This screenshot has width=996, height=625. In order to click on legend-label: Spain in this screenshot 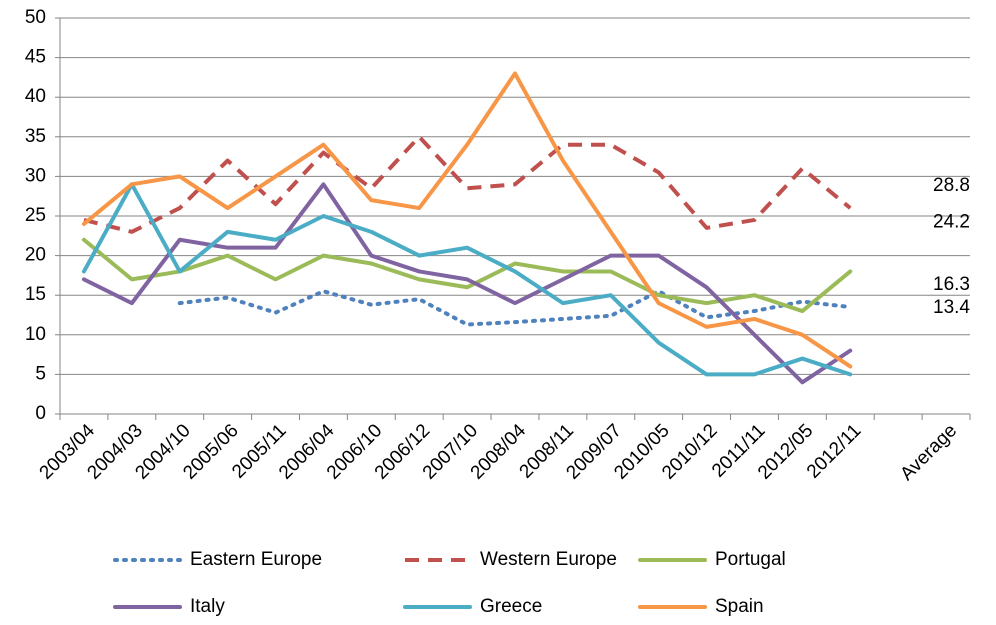, I will do `click(739, 606)`.